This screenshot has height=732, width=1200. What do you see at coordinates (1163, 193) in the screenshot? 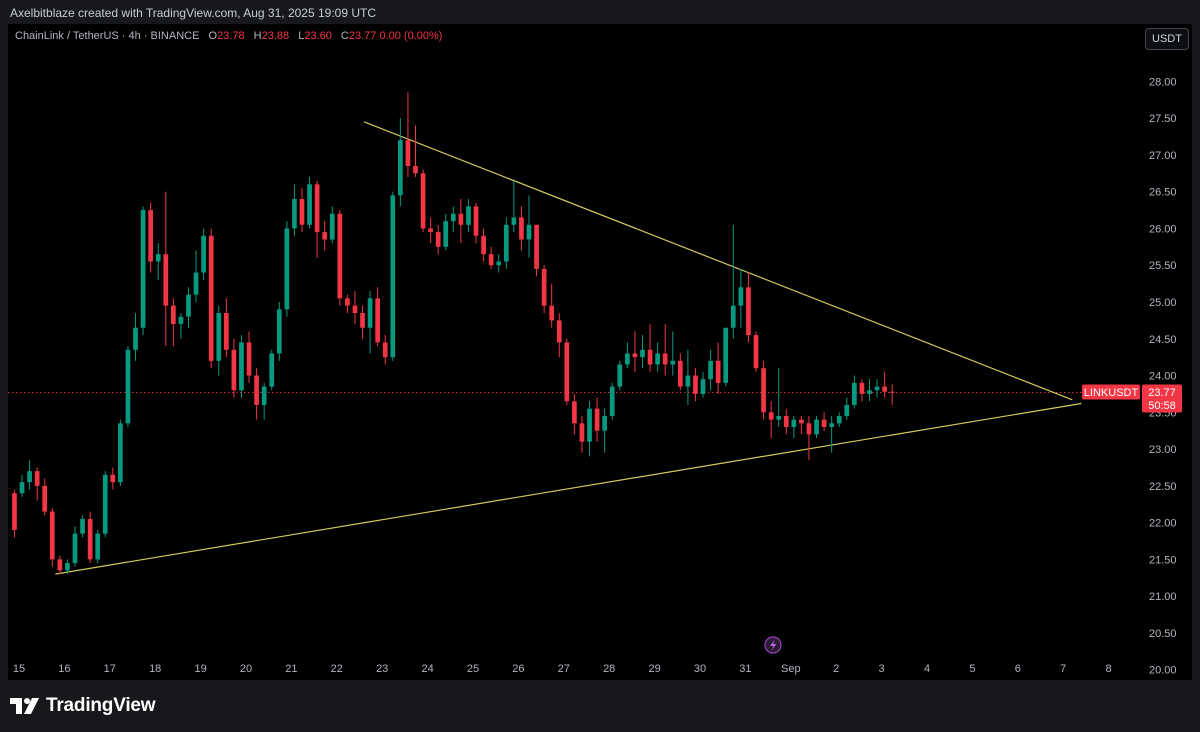
I see `y-tick-label: 26.50` at bounding box center [1163, 193].